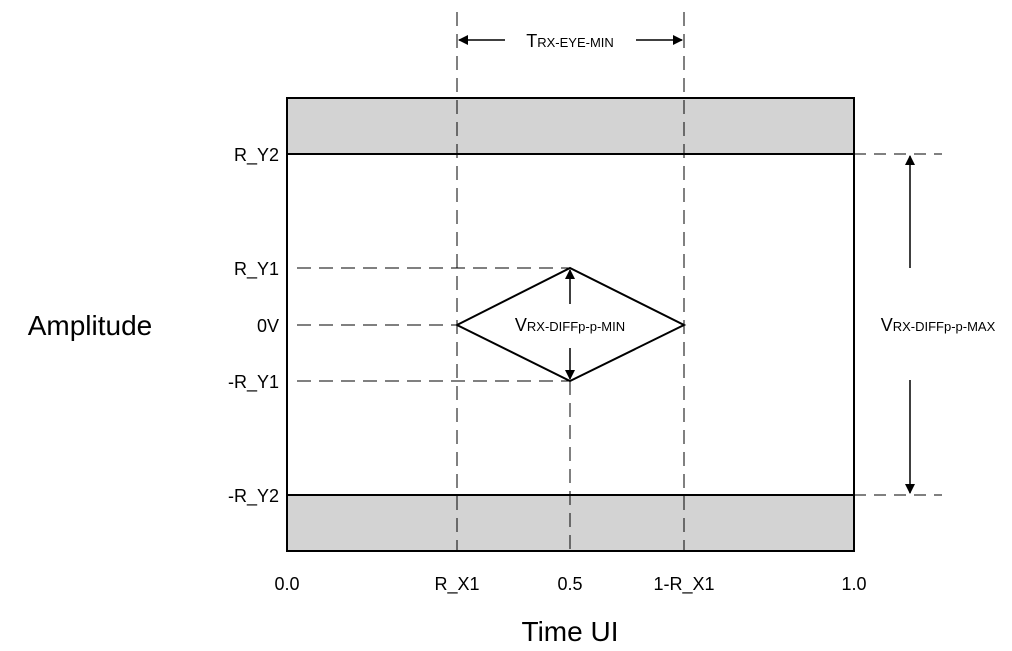  What do you see at coordinates (253, 382) in the screenshot?
I see `y-label-neg-r-y1: -R_Y1` at bounding box center [253, 382].